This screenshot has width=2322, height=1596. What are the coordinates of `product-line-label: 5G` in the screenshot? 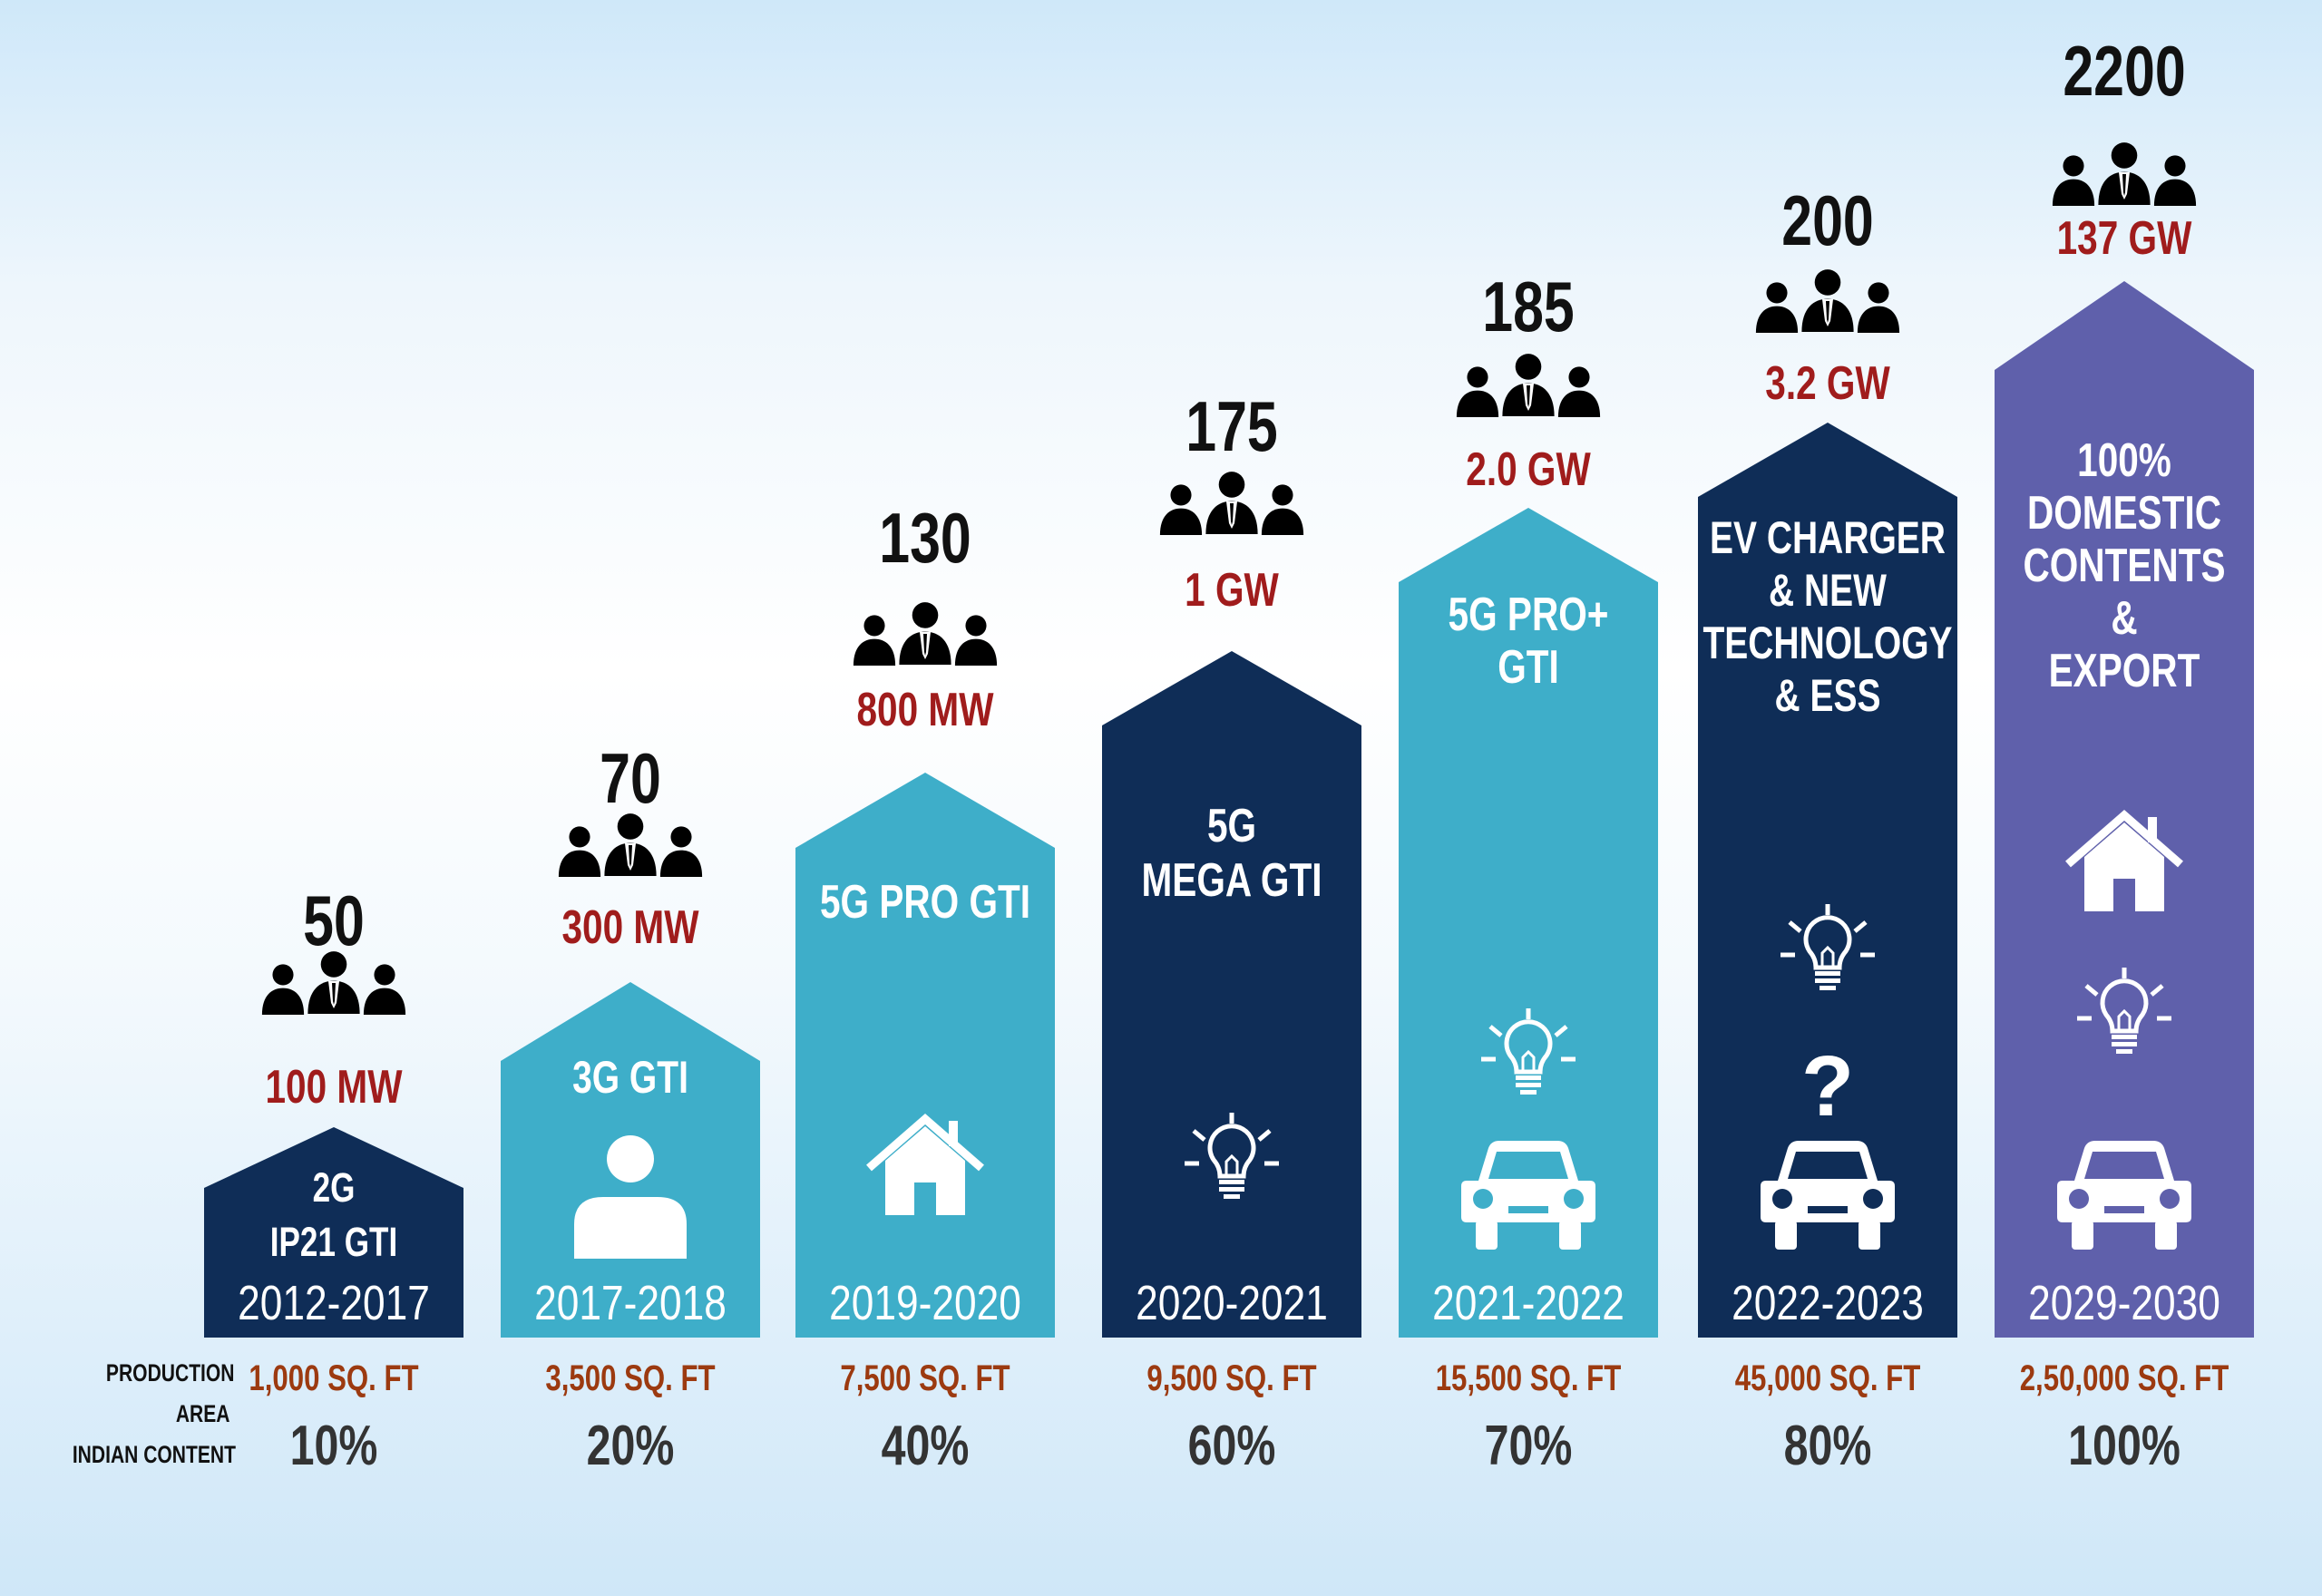 It's located at (1231, 825).